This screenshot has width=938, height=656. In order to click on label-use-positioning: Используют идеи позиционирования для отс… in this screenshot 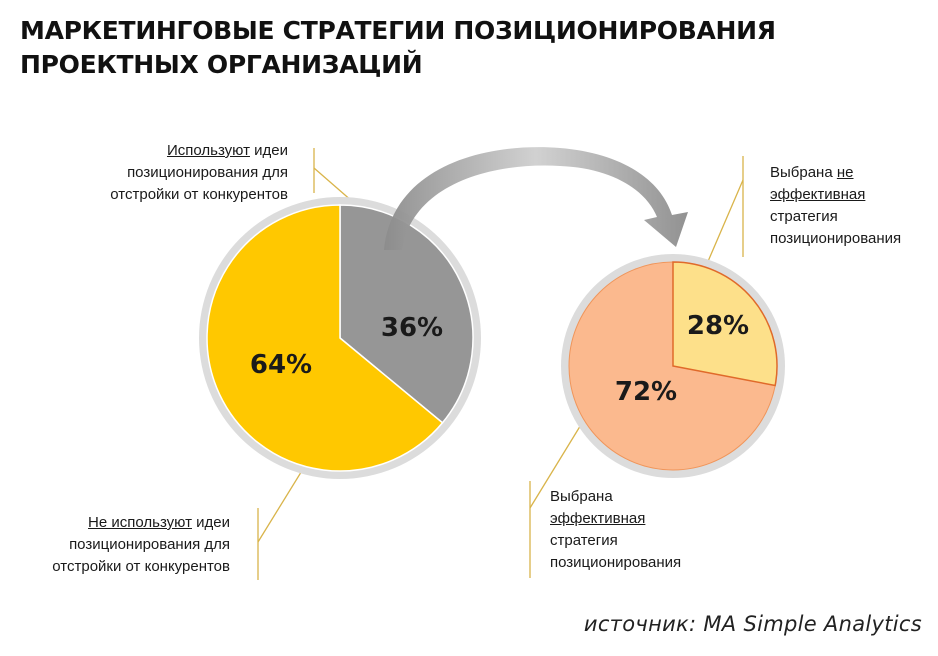, I will do `click(174, 173)`.